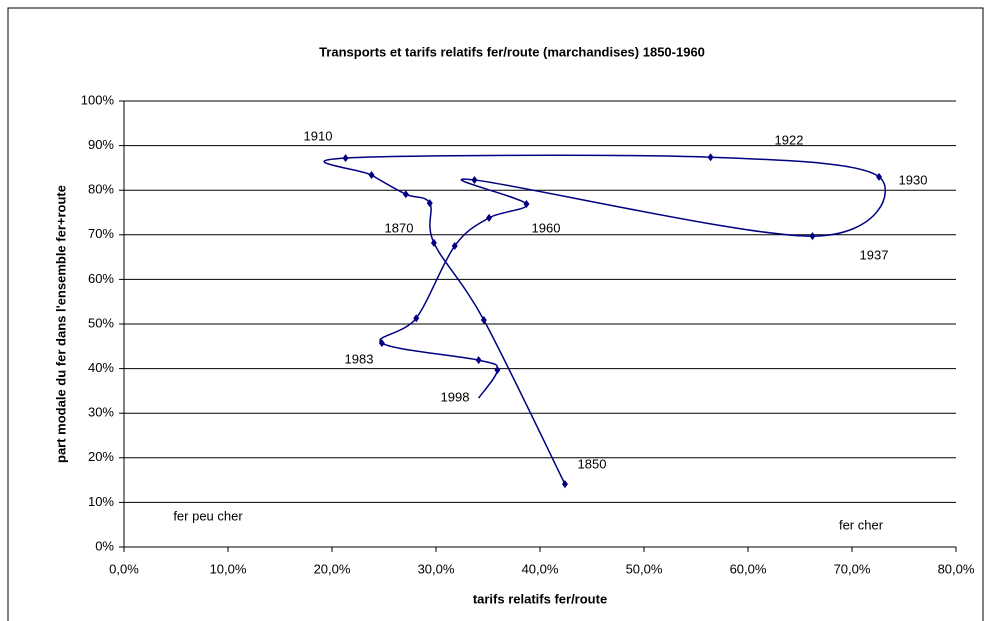  I want to click on annotation: 1850, so click(592, 463).